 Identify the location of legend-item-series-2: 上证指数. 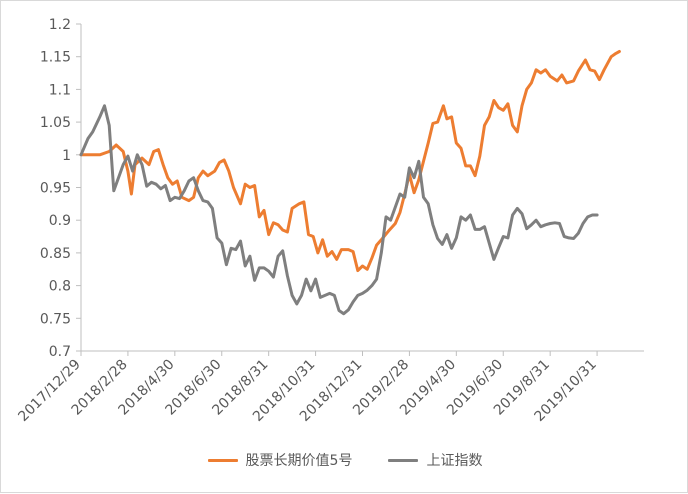
(435, 460).